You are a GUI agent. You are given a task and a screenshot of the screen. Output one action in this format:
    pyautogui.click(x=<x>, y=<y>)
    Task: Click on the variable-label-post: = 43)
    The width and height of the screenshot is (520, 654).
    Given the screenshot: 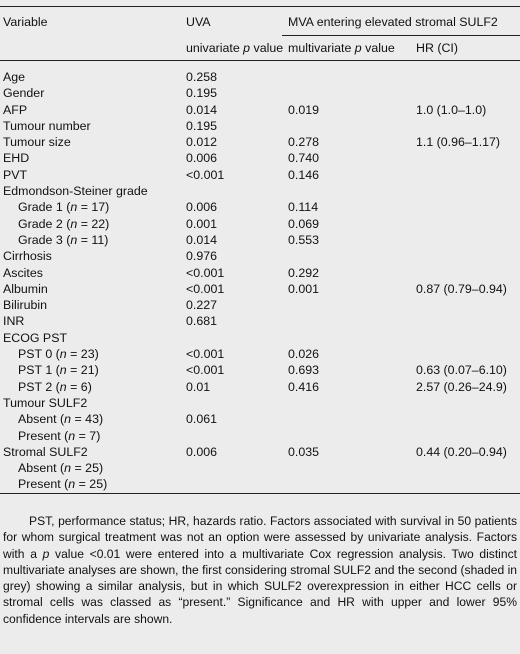 What is the action you would take?
    pyautogui.click(x=87, y=419)
    